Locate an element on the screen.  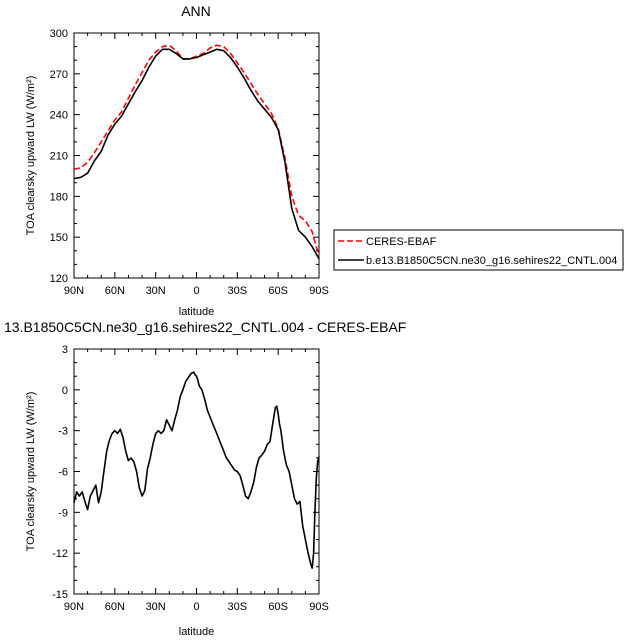
y-tick-label: 300 is located at coordinates (59, 34).